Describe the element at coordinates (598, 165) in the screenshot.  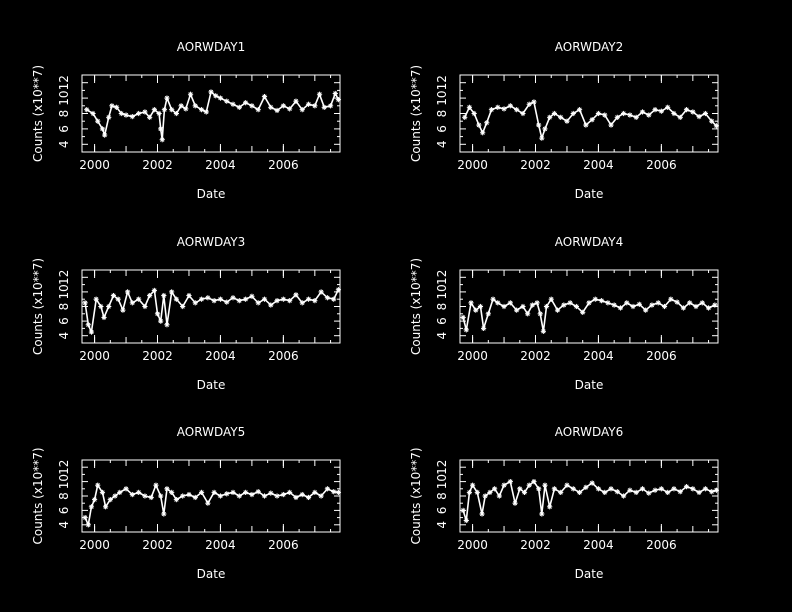
I see `x-tick-label: 2004` at that location.